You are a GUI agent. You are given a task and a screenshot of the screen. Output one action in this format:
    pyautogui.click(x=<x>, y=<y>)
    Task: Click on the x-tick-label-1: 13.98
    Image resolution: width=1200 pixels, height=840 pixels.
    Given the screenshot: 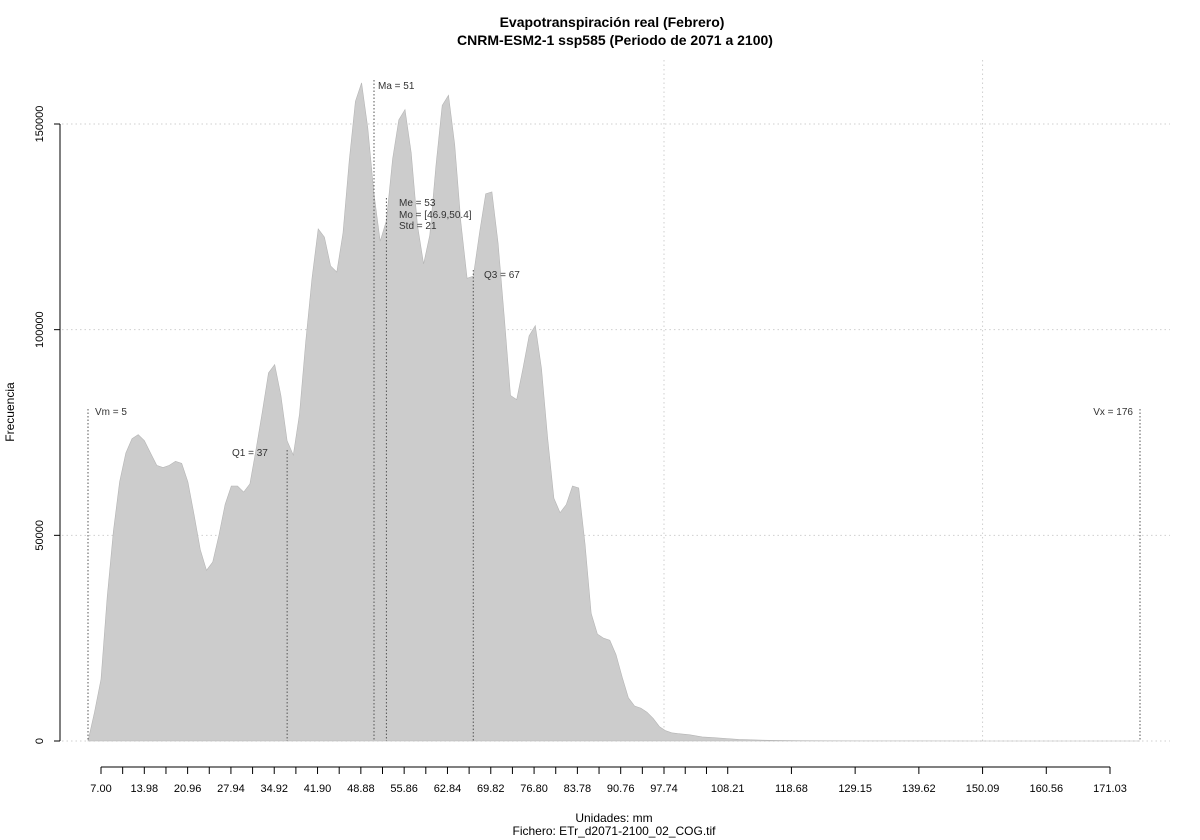 What is the action you would take?
    pyautogui.click(x=145, y=789)
    